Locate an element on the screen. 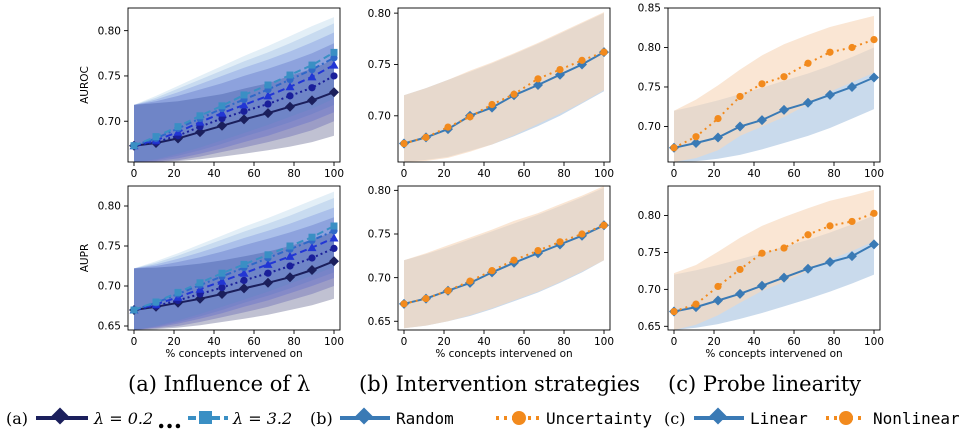 This screenshot has width=959, height=431. chart-panel-a-auroc: 0.70 0.75 0.80 0 20 40 60 80 100 AUROC is located at coordinates (211, 93).